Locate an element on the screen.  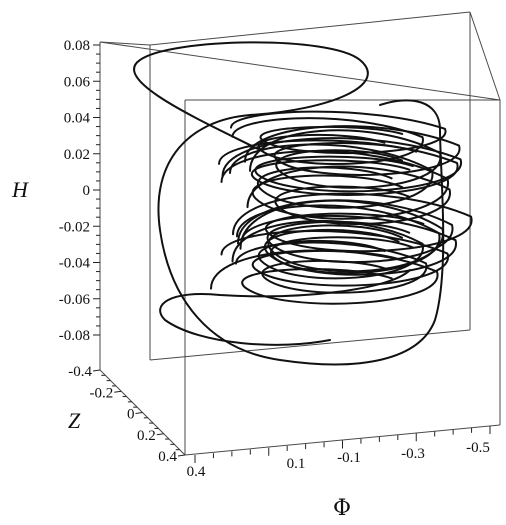
h-tick-label: 0 is located at coordinates (87, 191).